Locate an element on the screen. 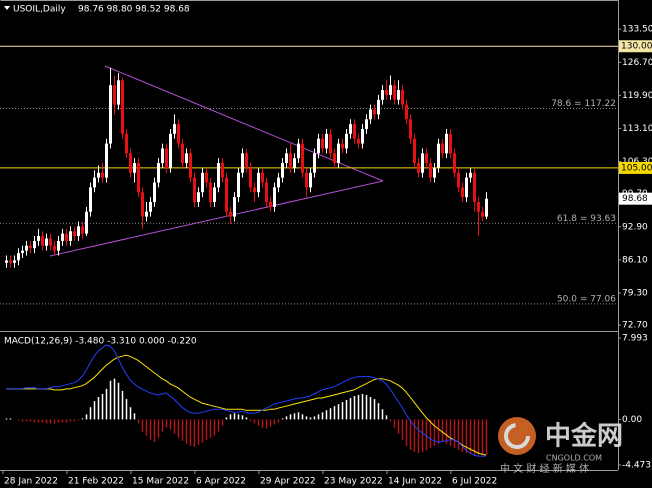  x-tick-label: 6 Apr 2022 is located at coordinates (221, 482).